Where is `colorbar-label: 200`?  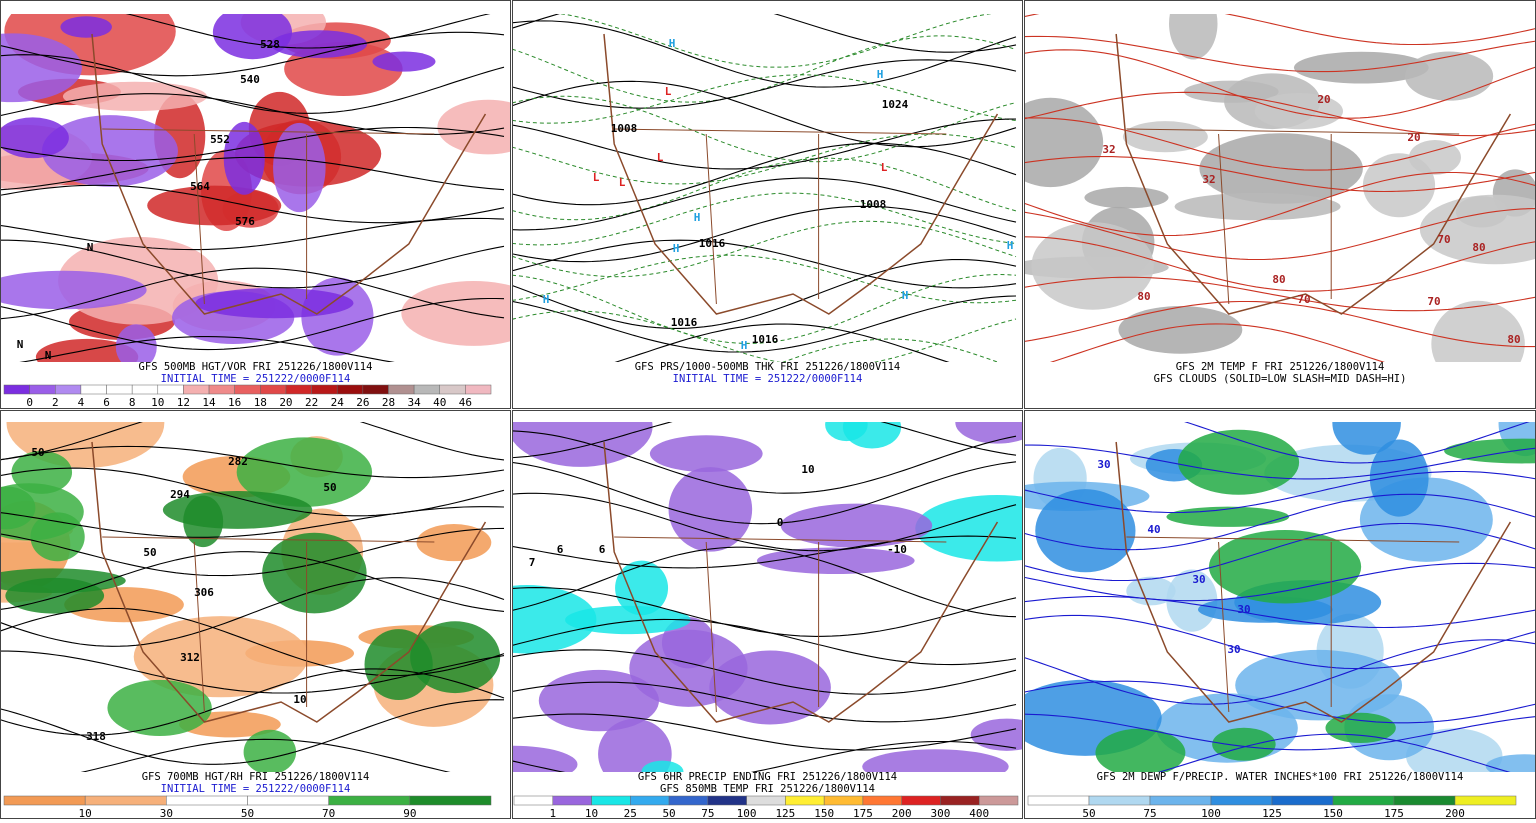
colorbar-label: 200 is located at coordinates (1455, 813).